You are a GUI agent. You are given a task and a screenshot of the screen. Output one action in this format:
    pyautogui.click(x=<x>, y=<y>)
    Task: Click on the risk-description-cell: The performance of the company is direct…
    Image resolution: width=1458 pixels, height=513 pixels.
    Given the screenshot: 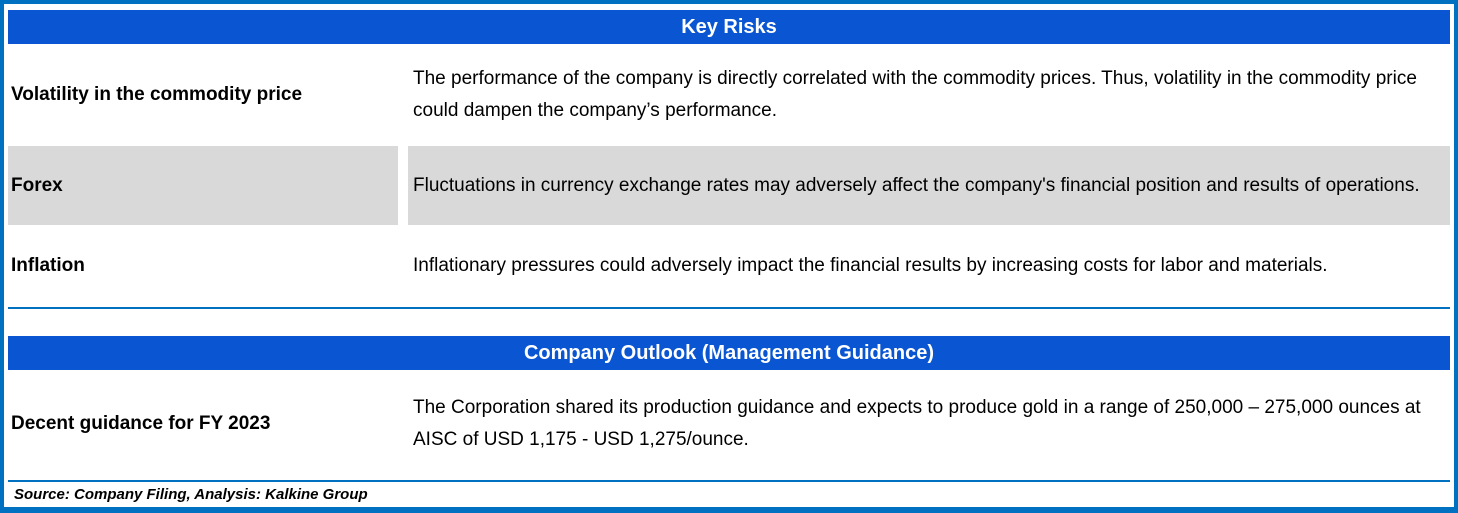 What is the action you would take?
    pyautogui.click(x=929, y=95)
    